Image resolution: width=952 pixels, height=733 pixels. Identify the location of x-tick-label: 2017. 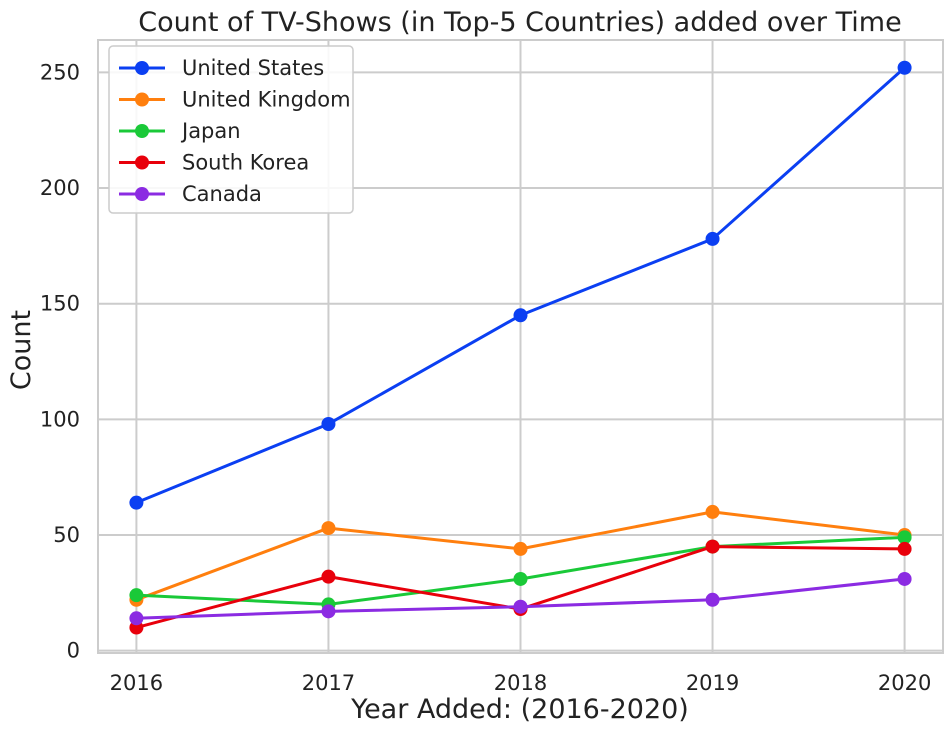
(328, 683).